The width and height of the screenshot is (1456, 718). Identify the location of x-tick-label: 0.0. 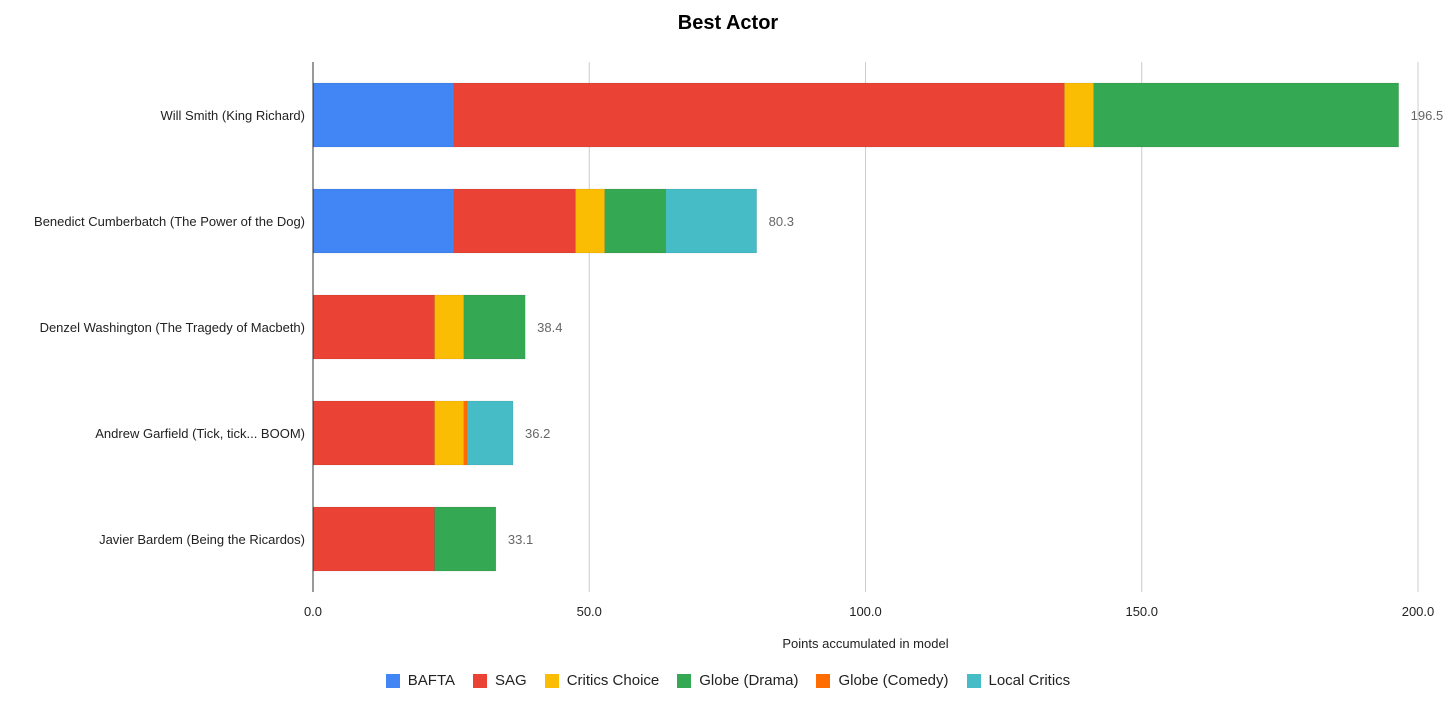
(313, 611).